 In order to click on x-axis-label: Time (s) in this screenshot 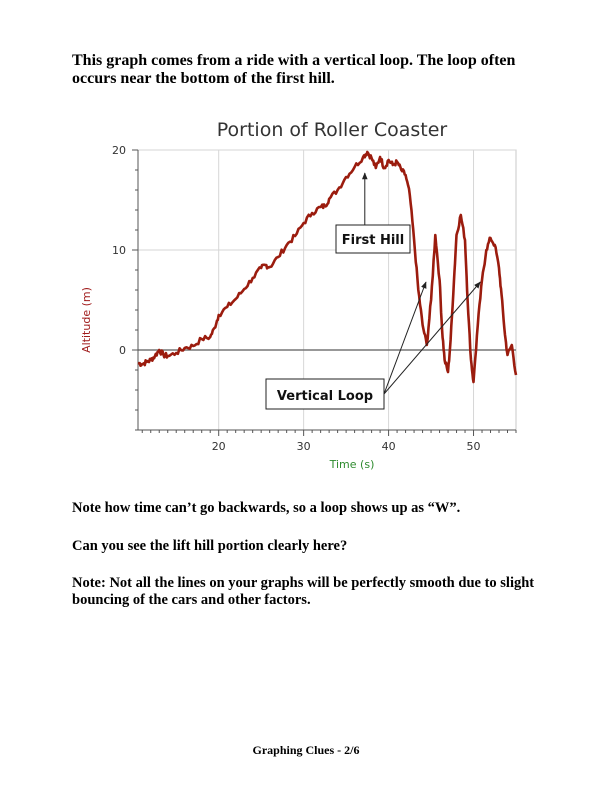, I will do `click(352, 464)`.